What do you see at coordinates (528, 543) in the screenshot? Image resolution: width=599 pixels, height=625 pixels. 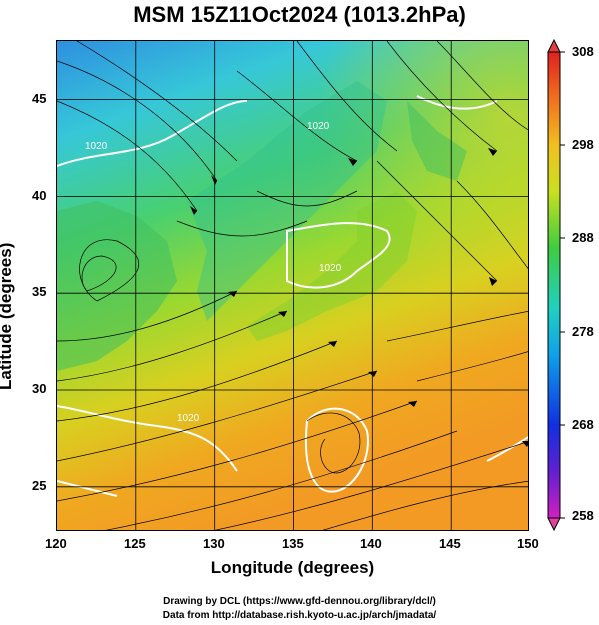 I see `x-tick-label: 150` at bounding box center [528, 543].